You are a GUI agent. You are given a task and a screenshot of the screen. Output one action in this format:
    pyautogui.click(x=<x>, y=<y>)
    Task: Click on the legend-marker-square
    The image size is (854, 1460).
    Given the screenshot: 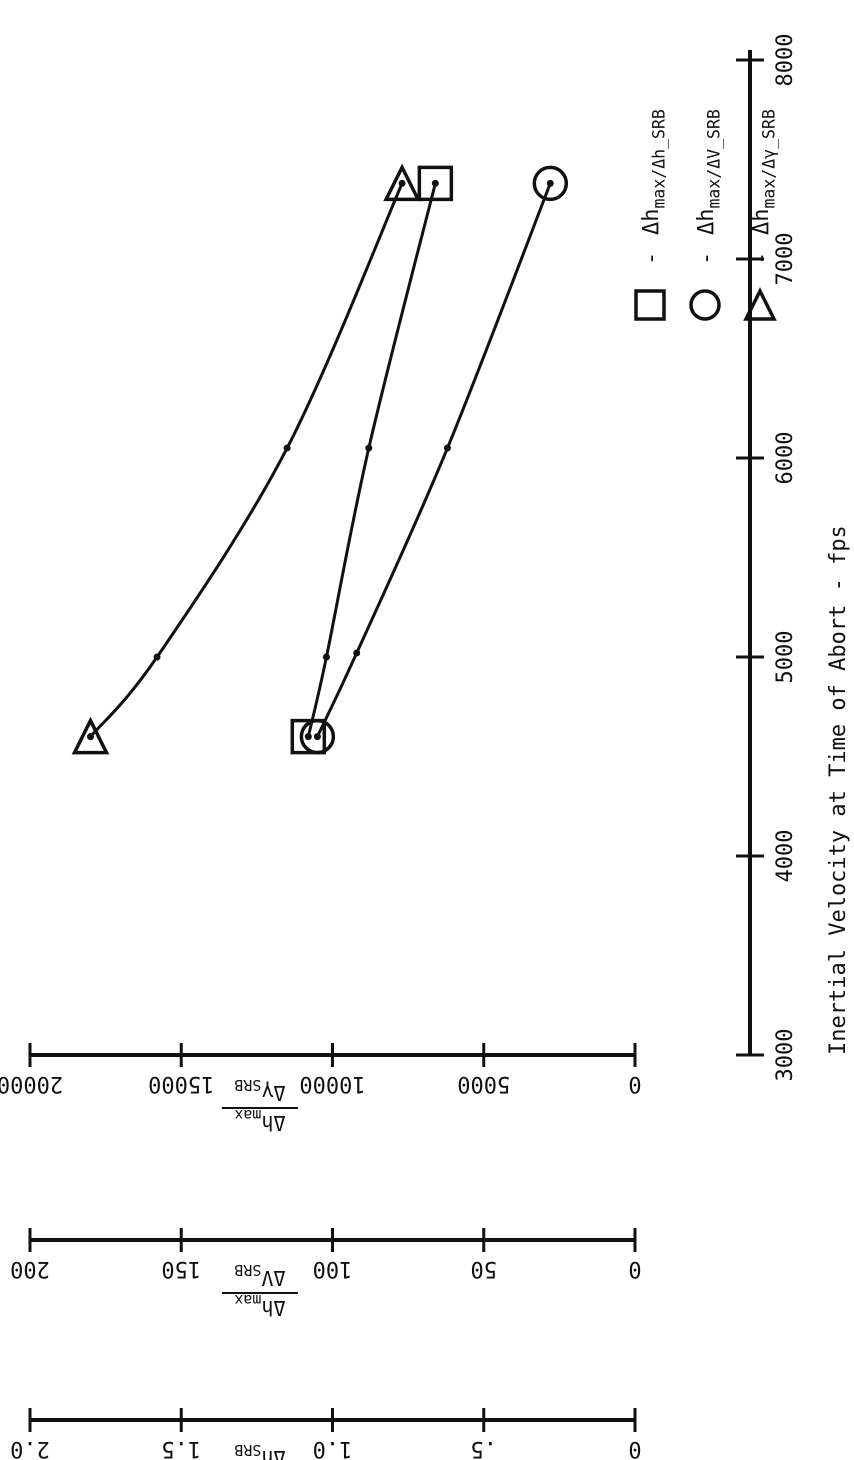 What is the action you would take?
    pyautogui.click(x=650, y=305)
    